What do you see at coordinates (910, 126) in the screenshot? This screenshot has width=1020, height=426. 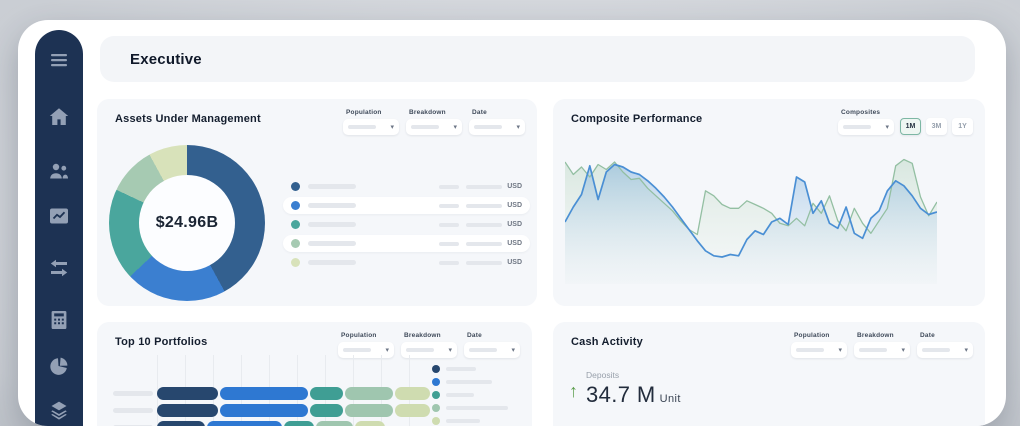 I see `range-1m-button: 1M` at bounding box center [910, 126].